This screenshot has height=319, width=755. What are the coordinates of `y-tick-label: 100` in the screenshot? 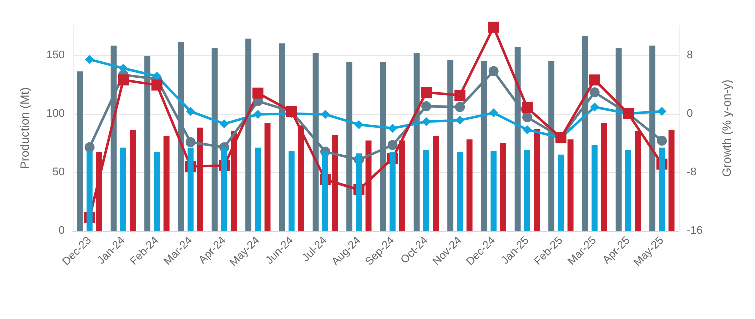 It's located at (55, 114).